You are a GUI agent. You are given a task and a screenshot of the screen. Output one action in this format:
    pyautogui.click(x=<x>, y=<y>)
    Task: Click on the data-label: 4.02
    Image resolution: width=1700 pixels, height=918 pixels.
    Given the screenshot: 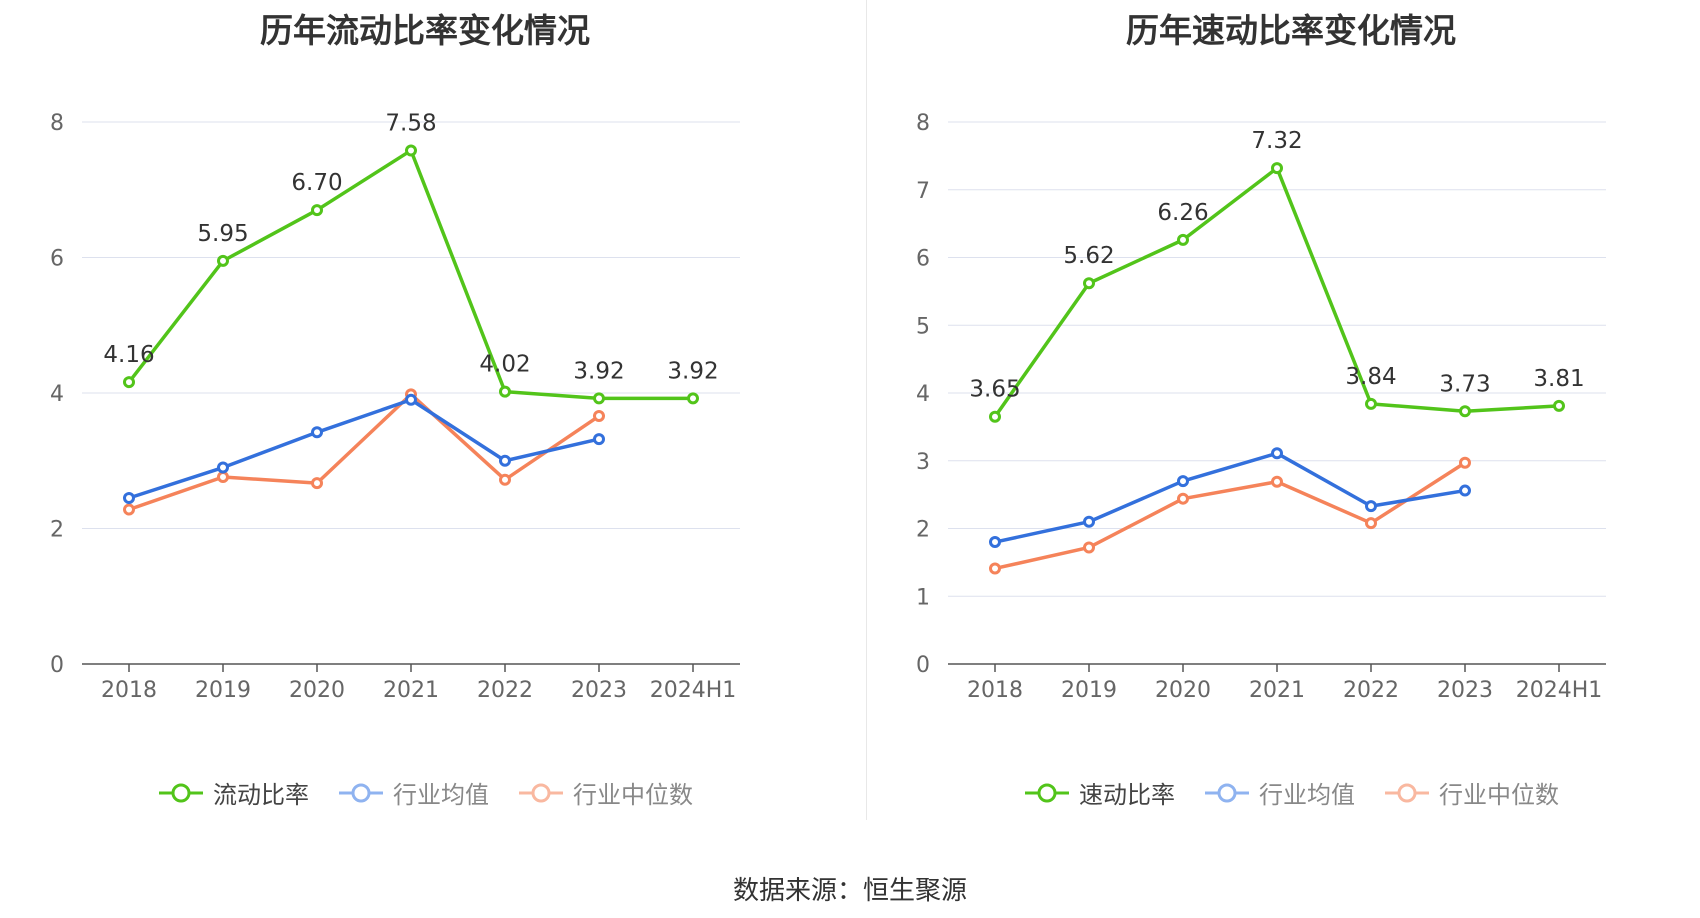 What is the action you would take?
    pyautogui.click(x=504, y=365)
    